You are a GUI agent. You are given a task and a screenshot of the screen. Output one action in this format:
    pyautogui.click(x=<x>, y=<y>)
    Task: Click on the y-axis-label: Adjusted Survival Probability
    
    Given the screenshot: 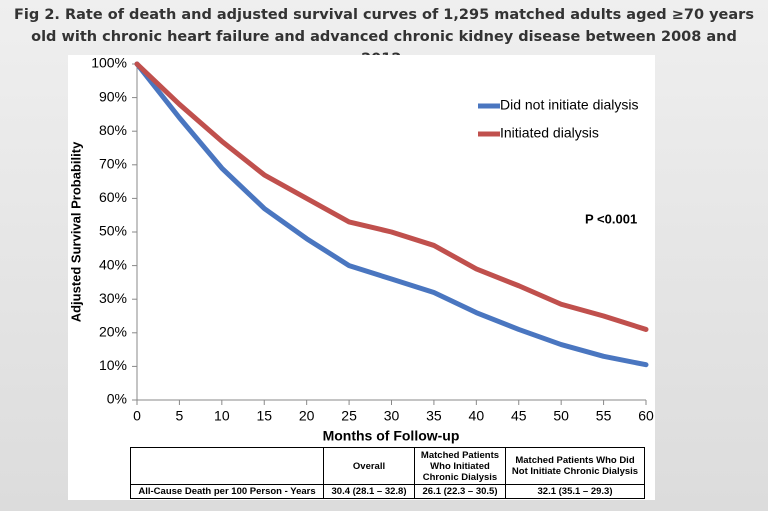 What is the action you would take?
    pyautogui.click(x=75, y=231)
    